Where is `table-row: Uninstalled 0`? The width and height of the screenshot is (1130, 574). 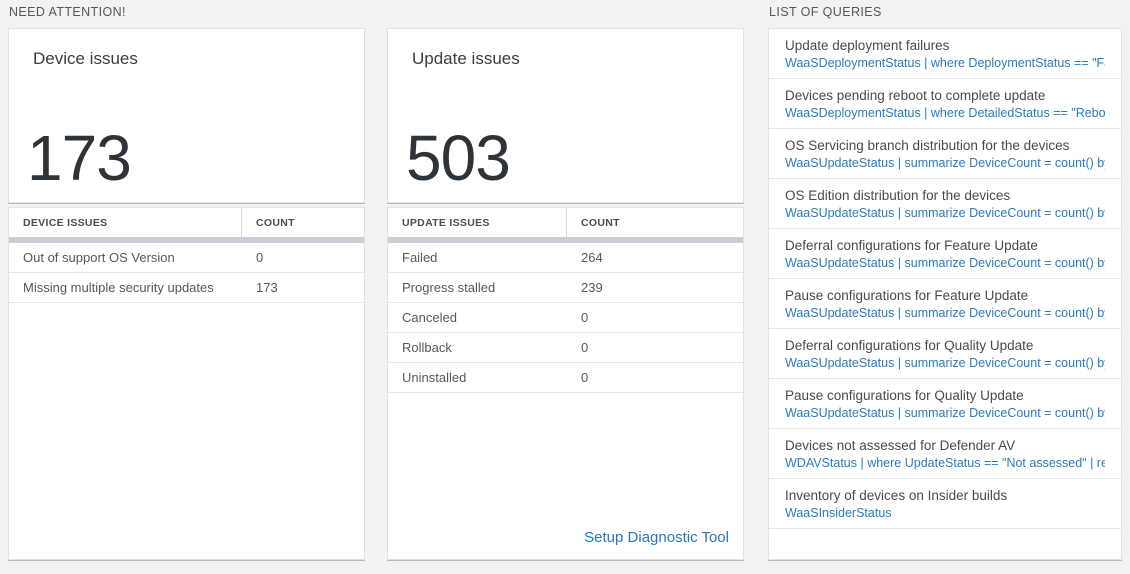
table-row: Uninstalled 0 is located at coordinates (565, 378).